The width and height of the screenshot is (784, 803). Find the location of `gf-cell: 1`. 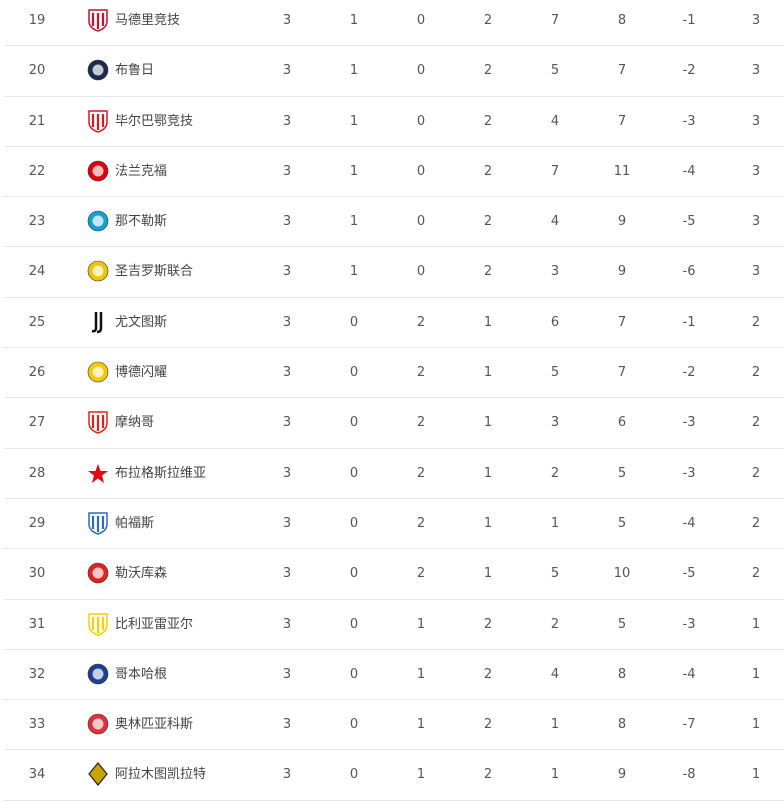

gf-cell: 1 is located at coordinates (555, 725).